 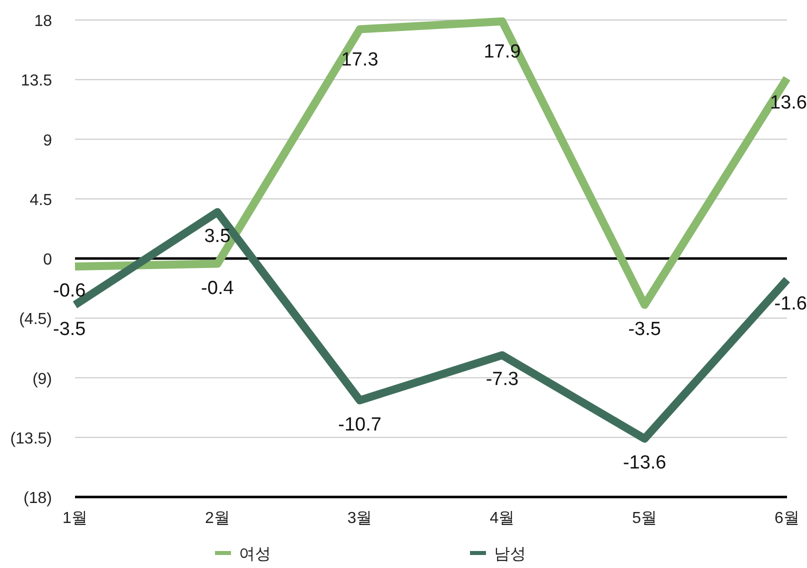 What do you see at coordinates (43, 21) in the screenshot?
I see `y-tick-label: 18` at bounding box center [43, 21].